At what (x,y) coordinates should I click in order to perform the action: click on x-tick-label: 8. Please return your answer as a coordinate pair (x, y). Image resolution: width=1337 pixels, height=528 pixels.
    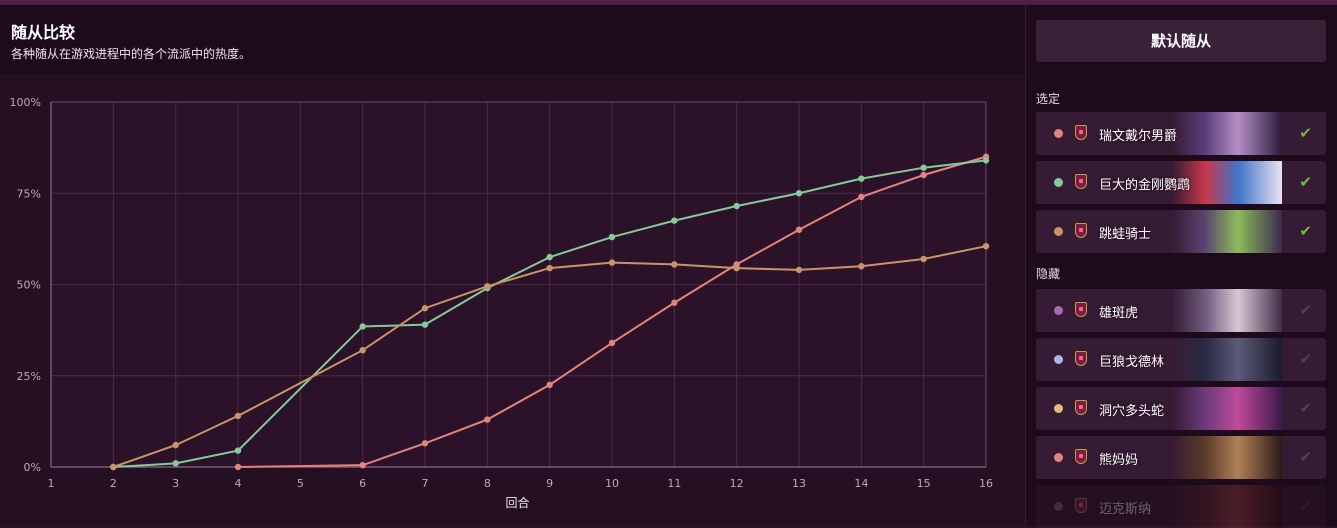
    Looking at the image, I should click on (487, 483).